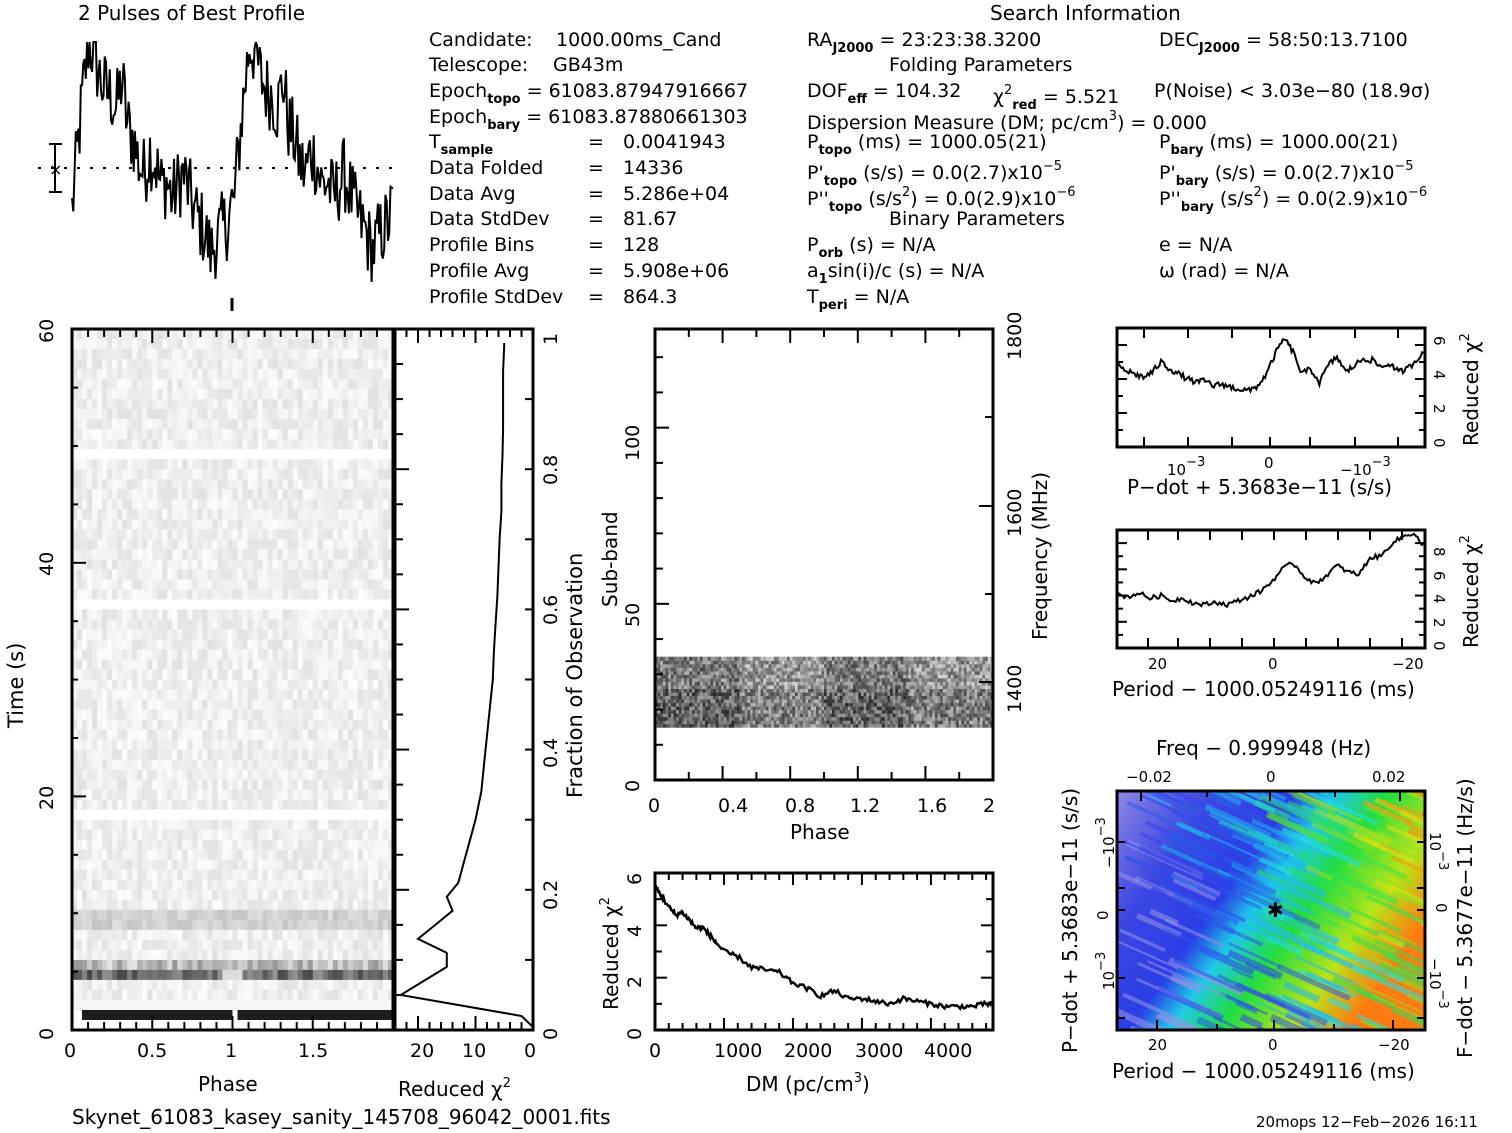 The width and height of the screenshot is (1512, 1133). What do you see at coordinates (479, 270) in the screenshot?
I see `info-row-label: Profile Avg` at bounding box center [479, 270].